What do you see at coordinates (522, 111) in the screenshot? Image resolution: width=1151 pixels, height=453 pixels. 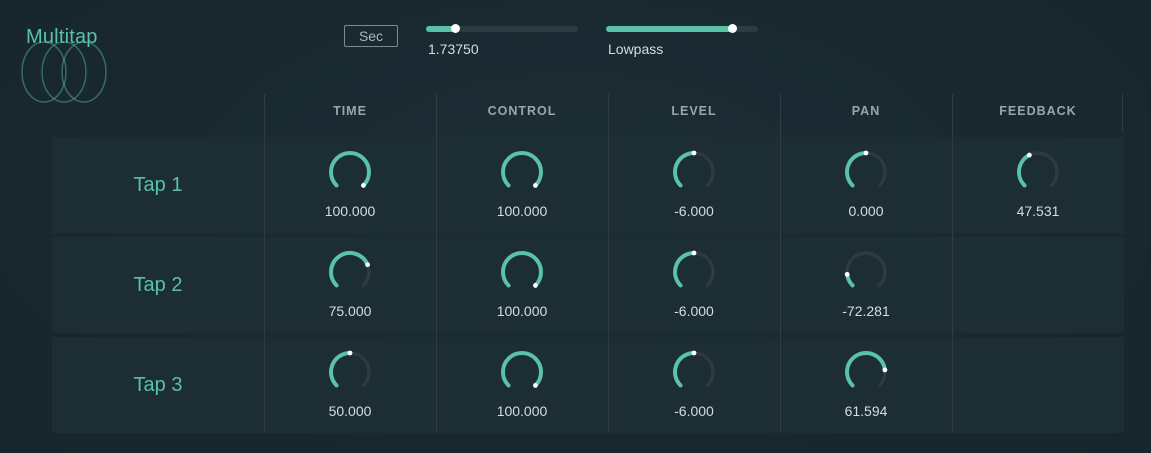 I see `column-header-control: CONTROL` at bounding box center [522, 111].